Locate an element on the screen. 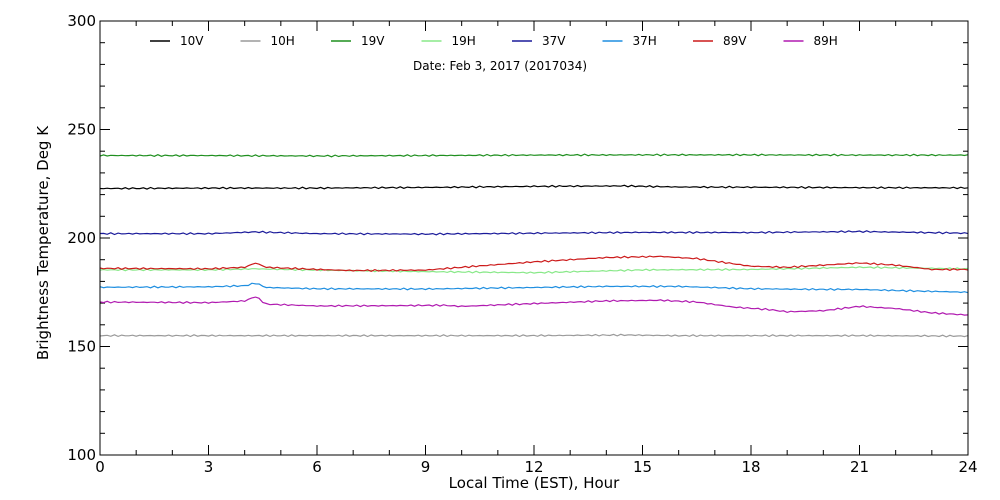 This screenshot has height=500, width=1000. y-tick-label: 200 is located at coordinates (81, 238).